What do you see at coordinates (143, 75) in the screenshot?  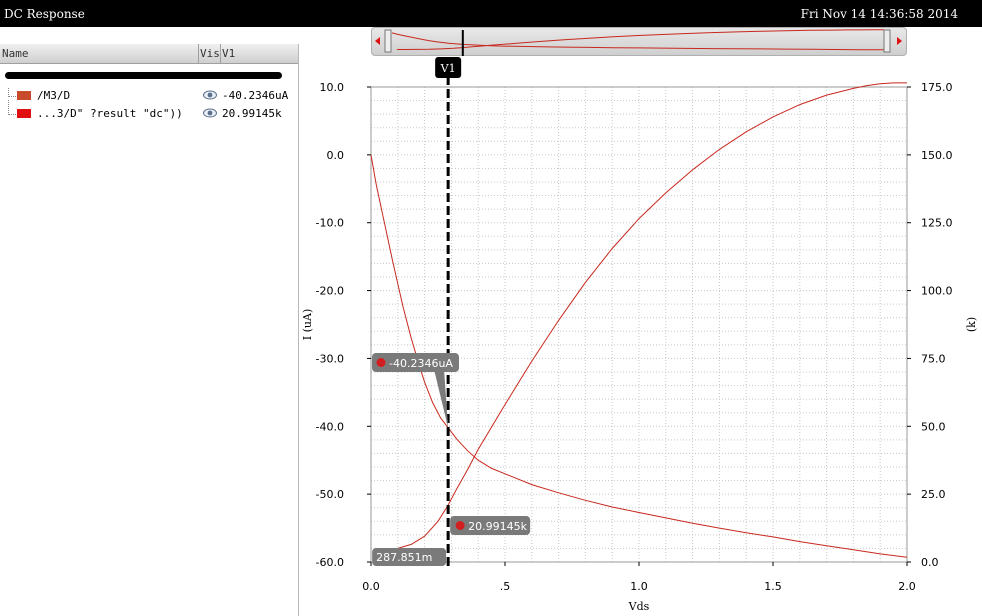 I see `panel-group-bar` at bounding box center [143, 75].